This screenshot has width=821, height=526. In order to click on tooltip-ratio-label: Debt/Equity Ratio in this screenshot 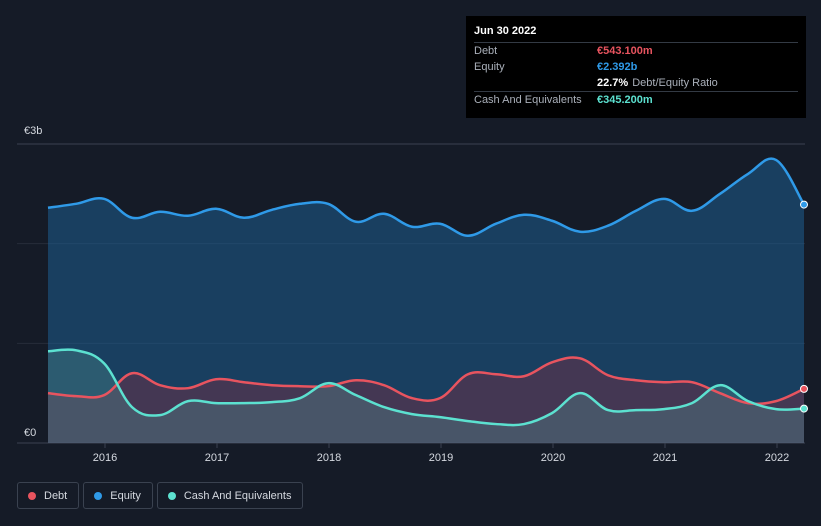, I will do `click(675, 83)`.